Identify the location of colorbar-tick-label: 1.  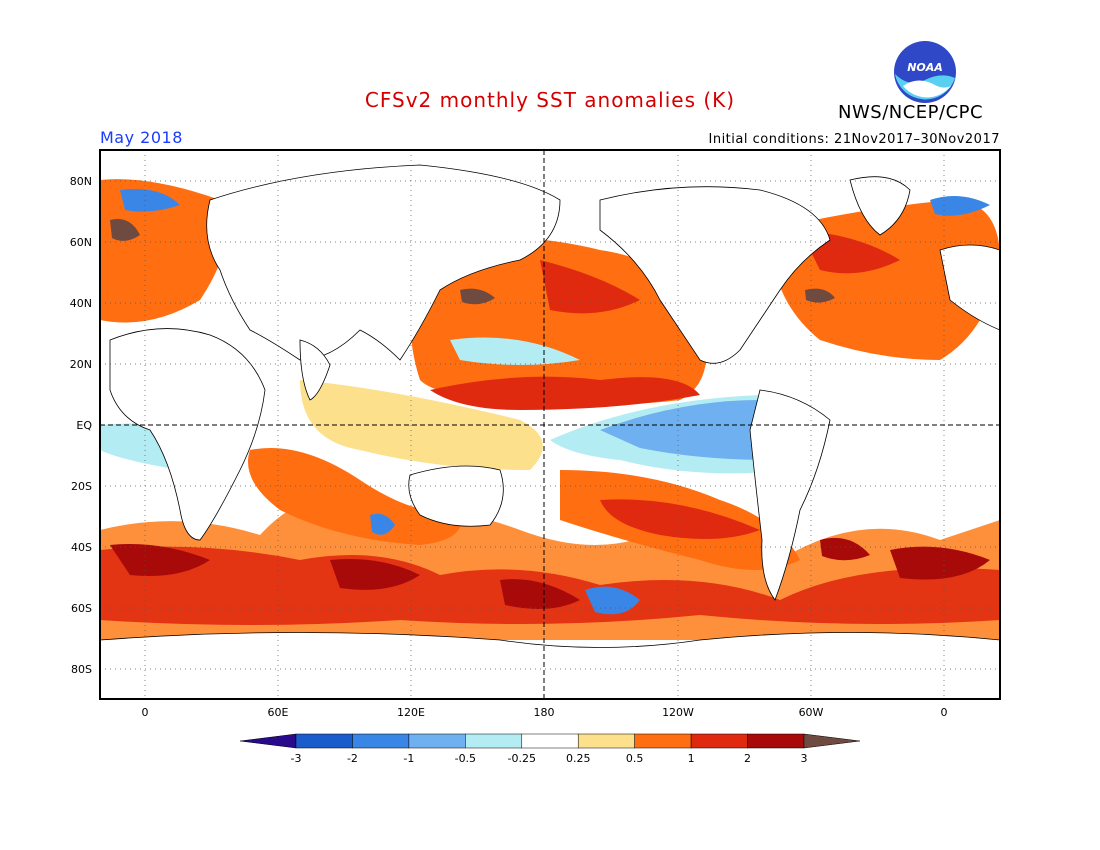
(691, 758).